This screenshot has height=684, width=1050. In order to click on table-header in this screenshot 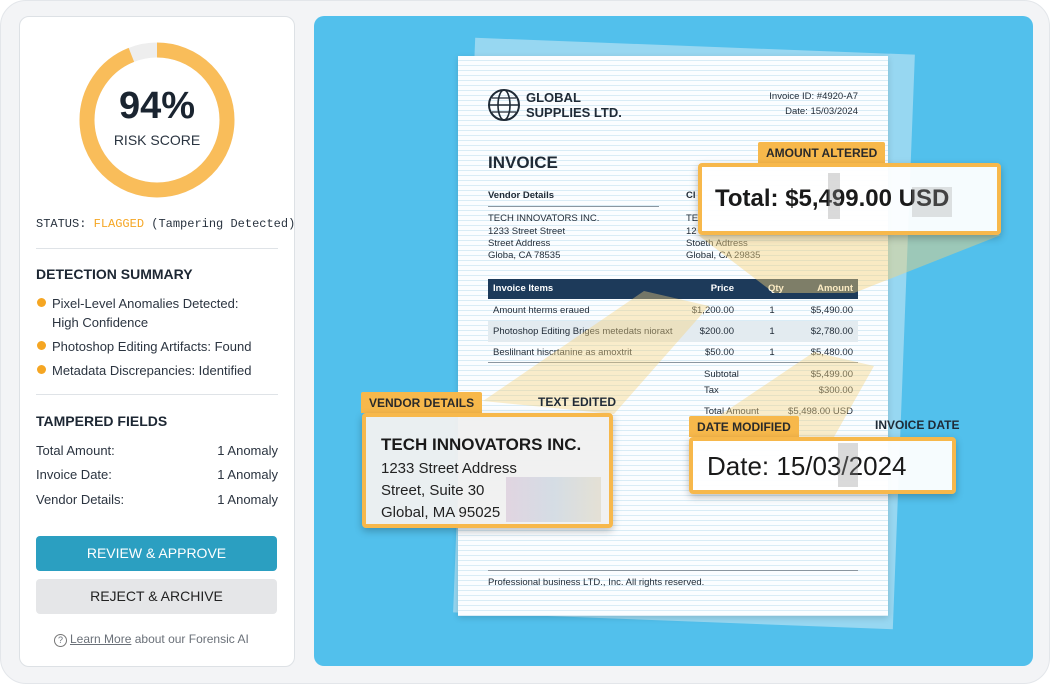, I will do `click(673, 289)`.